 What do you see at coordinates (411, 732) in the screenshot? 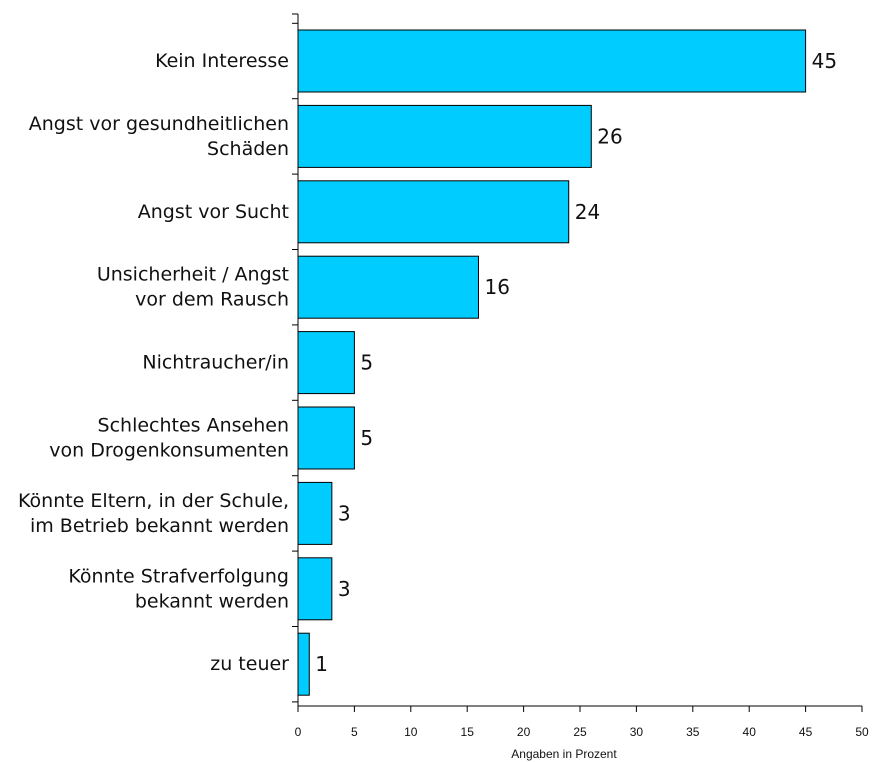
I see `x-tick-label: 10` at bounding box center [411, 732].